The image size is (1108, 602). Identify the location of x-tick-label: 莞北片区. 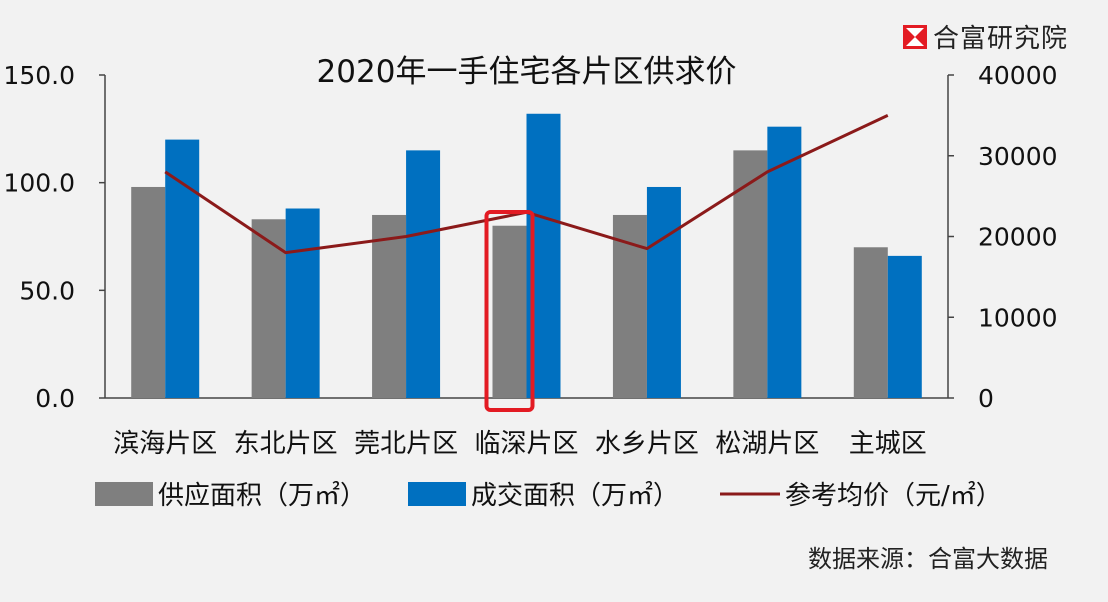
(406, 444).